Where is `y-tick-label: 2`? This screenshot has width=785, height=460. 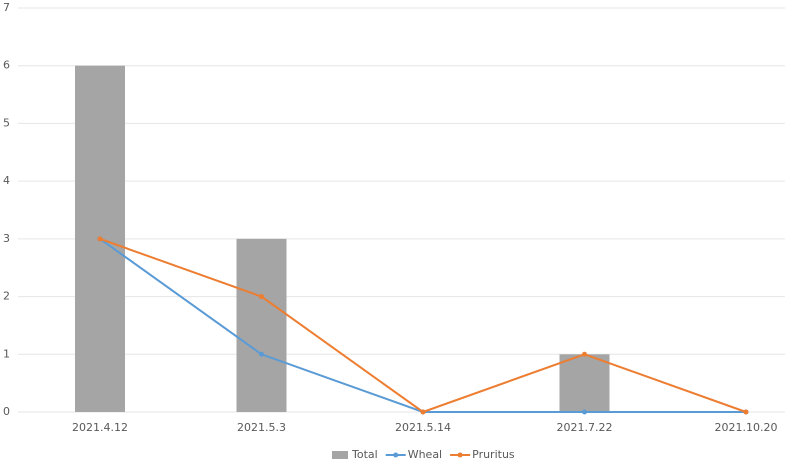 y-tick-label: 2 is located at coordinates (6, 296).